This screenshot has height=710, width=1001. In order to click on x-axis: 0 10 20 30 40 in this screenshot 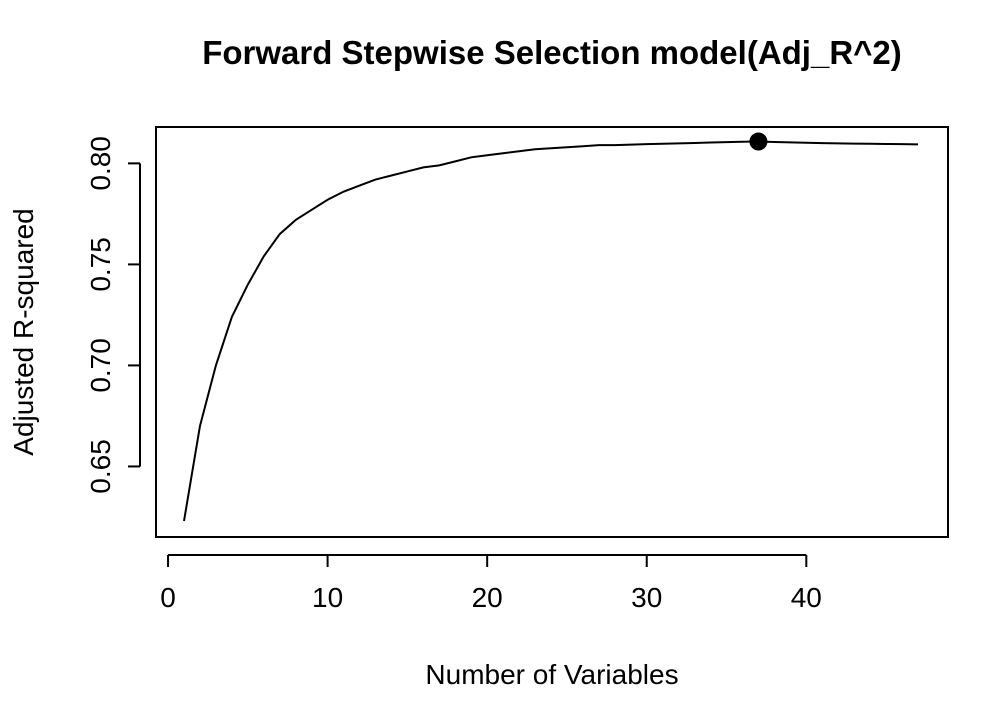, I will do `click(491, 583)`.